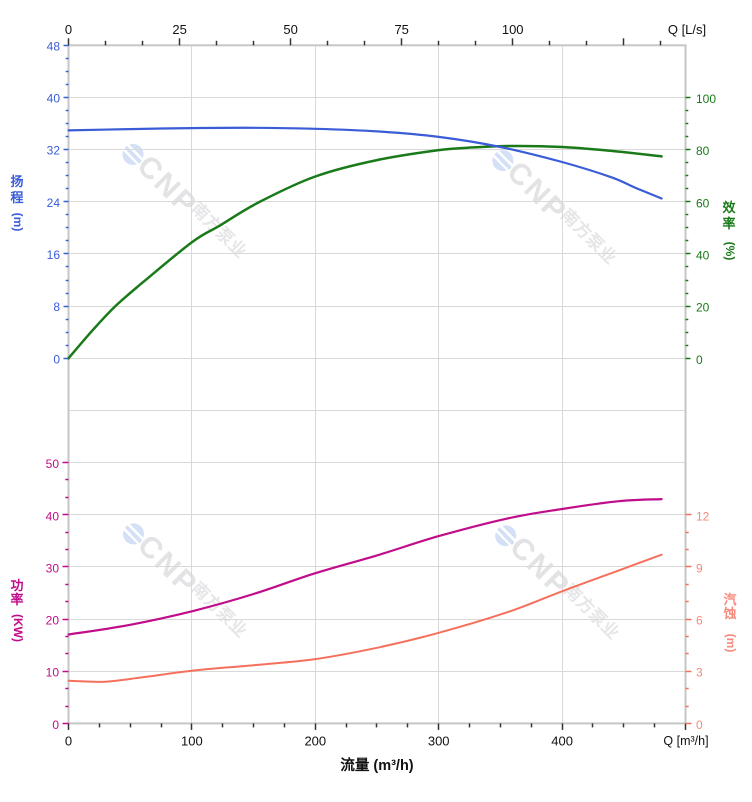 The image size is (752, 802). Describe the element at coordinates (562, 741) in the screenshot. I see `svg-text: 400` at that location.